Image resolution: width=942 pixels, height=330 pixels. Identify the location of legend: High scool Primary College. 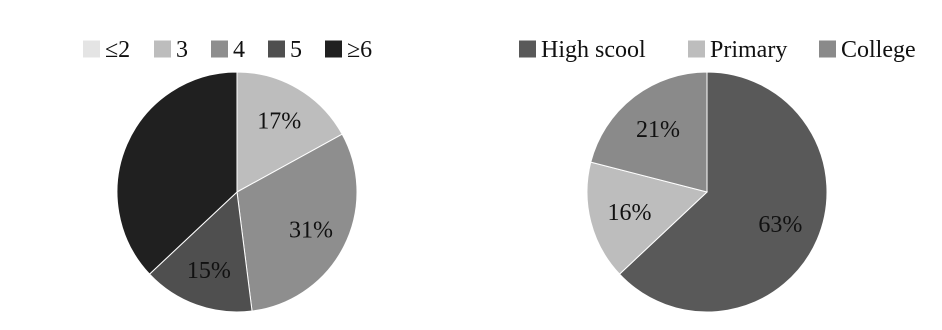
(717, 50).